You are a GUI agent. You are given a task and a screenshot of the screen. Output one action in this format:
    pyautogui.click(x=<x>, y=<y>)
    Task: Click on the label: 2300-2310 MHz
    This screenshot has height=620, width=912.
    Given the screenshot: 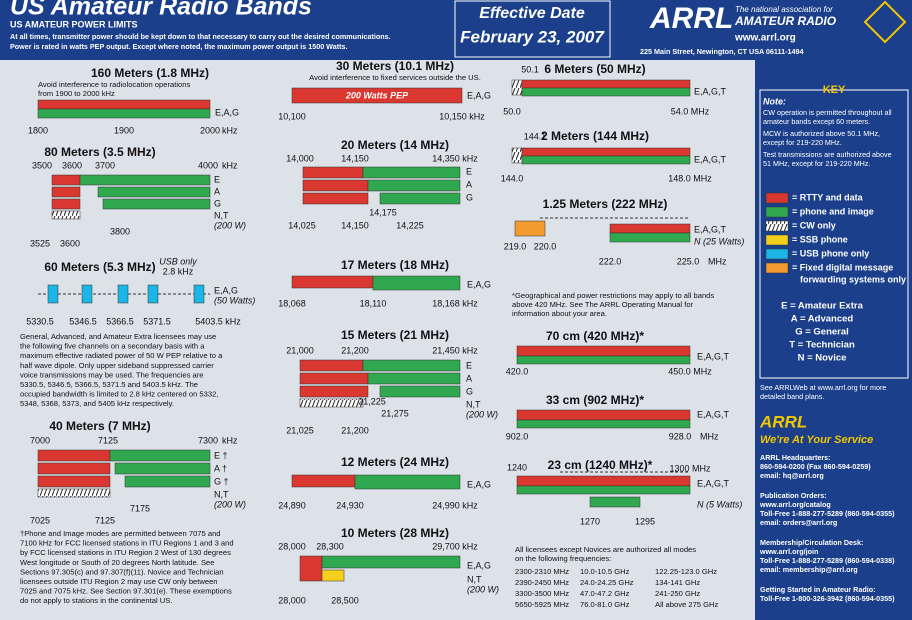 What is the action you would take?
    pyautogui.click(x=542, y=571)
    